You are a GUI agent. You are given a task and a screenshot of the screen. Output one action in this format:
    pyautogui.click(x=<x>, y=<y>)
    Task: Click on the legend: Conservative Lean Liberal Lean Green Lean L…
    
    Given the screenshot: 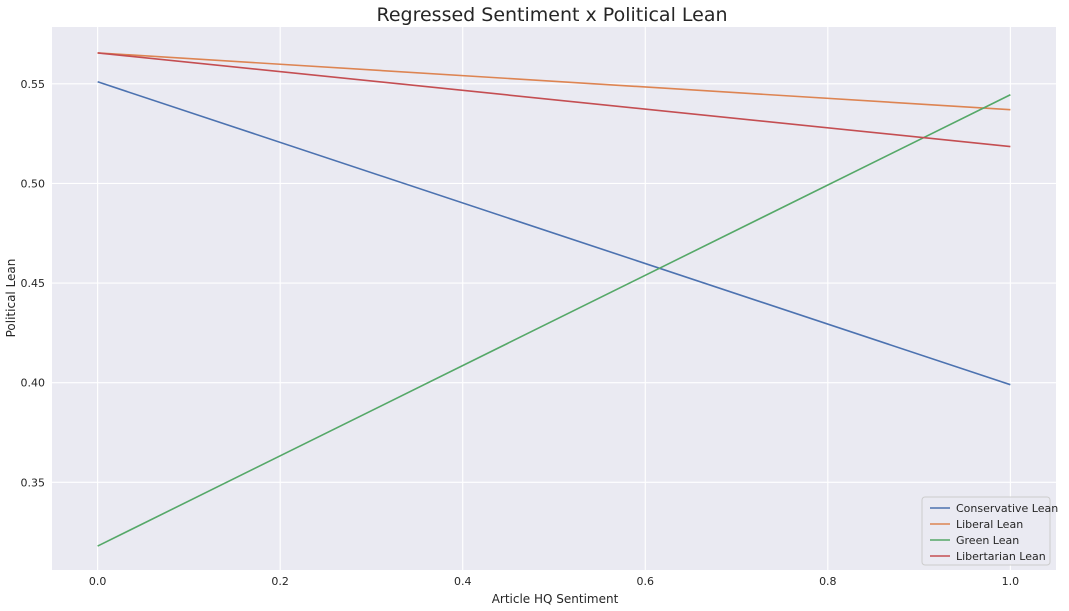 What is the action you would take?
    pyautogui.click(x=989, y=531)
    